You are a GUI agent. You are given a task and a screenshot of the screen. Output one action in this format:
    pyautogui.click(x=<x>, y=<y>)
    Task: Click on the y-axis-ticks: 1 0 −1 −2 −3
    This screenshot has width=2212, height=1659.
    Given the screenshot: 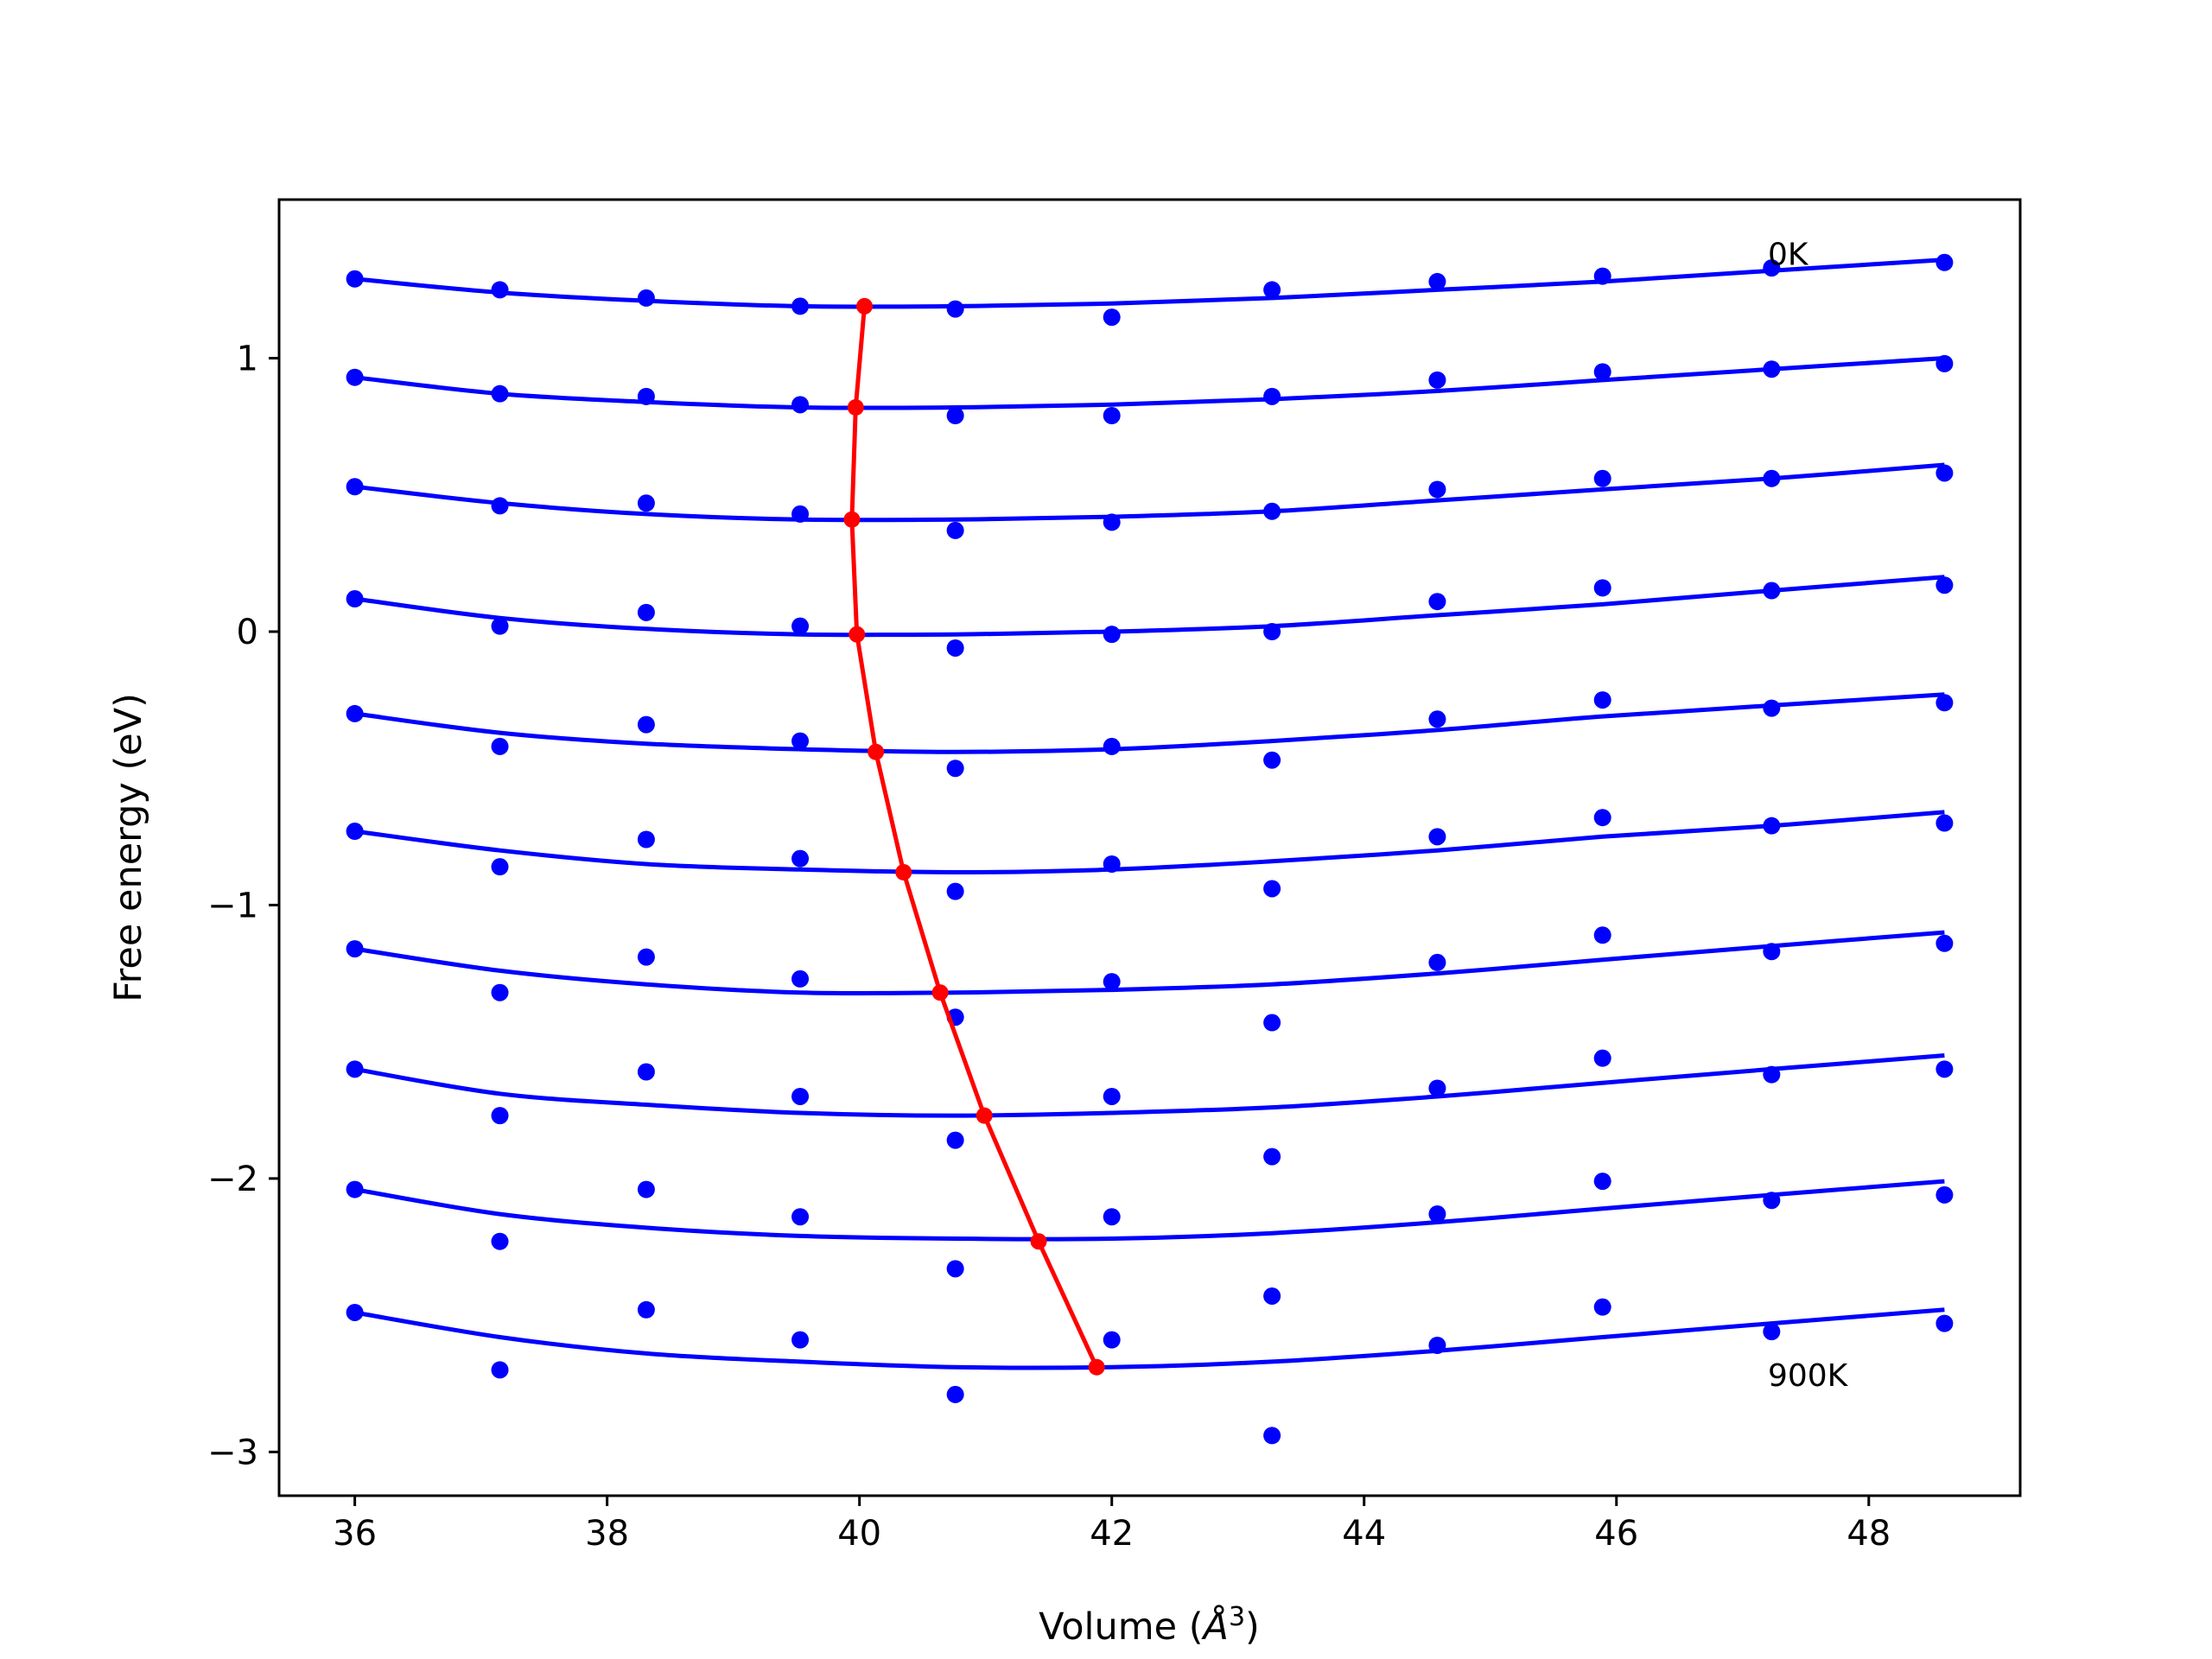 What is the action you would take?
    pyautogui.click(x=243, y=906)
    